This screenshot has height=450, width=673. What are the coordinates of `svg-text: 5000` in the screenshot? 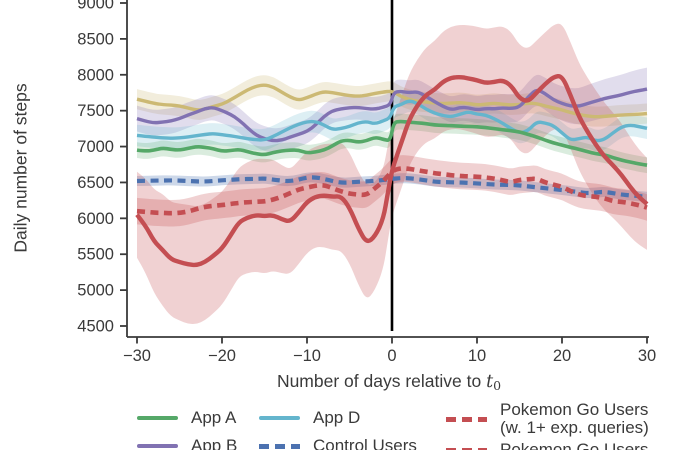 It's located at (95, 291).